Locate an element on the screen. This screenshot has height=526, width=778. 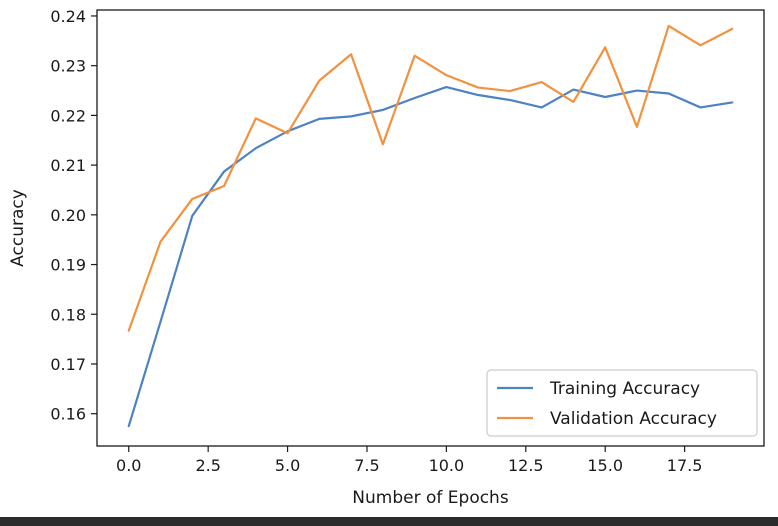
y-tick-label: 0.22 is located at coordinates (68, 115).